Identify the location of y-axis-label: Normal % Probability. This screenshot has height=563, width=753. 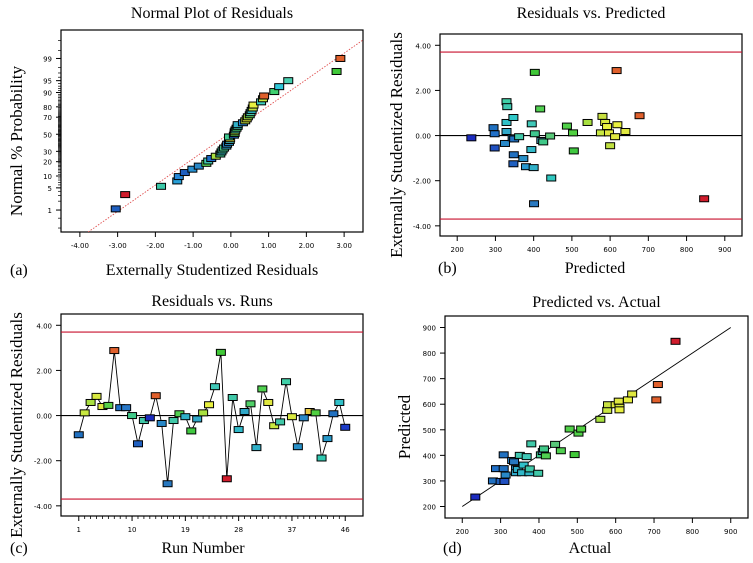
(16, 140).